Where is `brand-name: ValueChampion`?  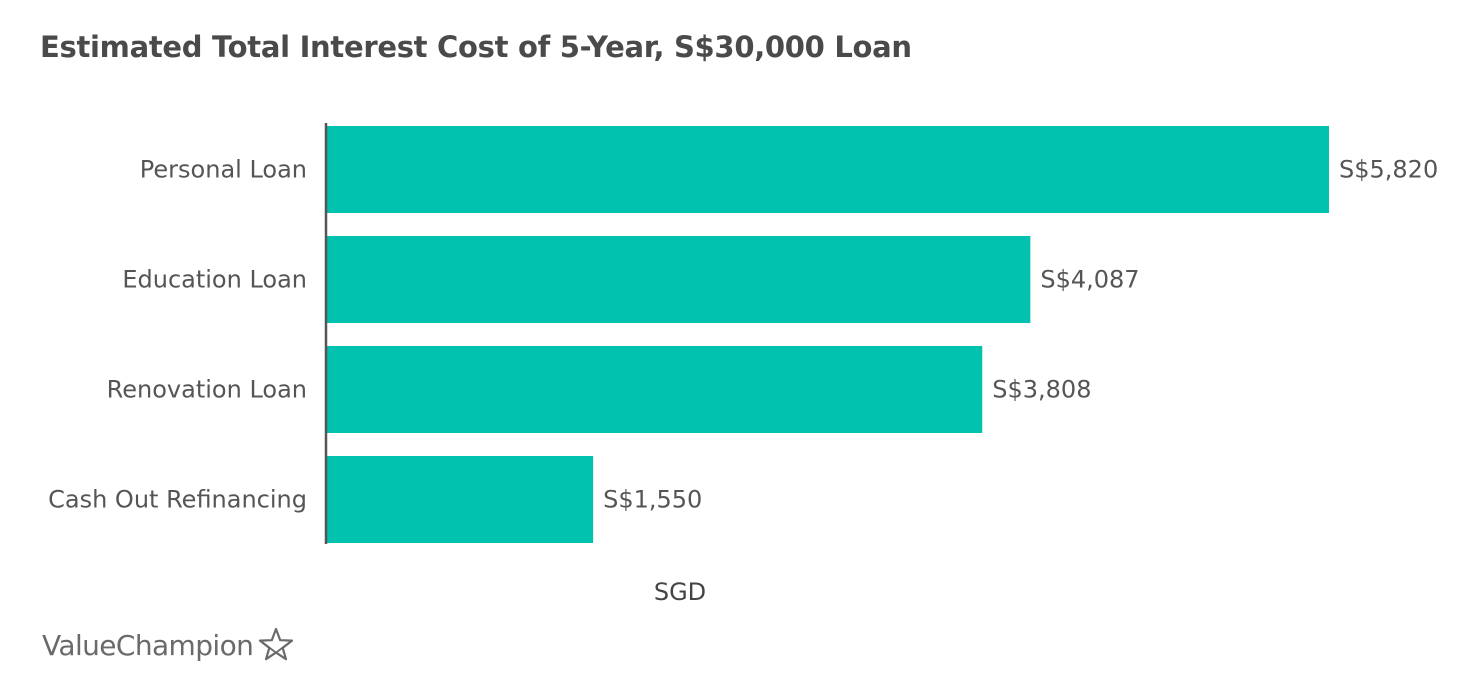
brand-name: ValueChampion is located at coordinates (148, 645).